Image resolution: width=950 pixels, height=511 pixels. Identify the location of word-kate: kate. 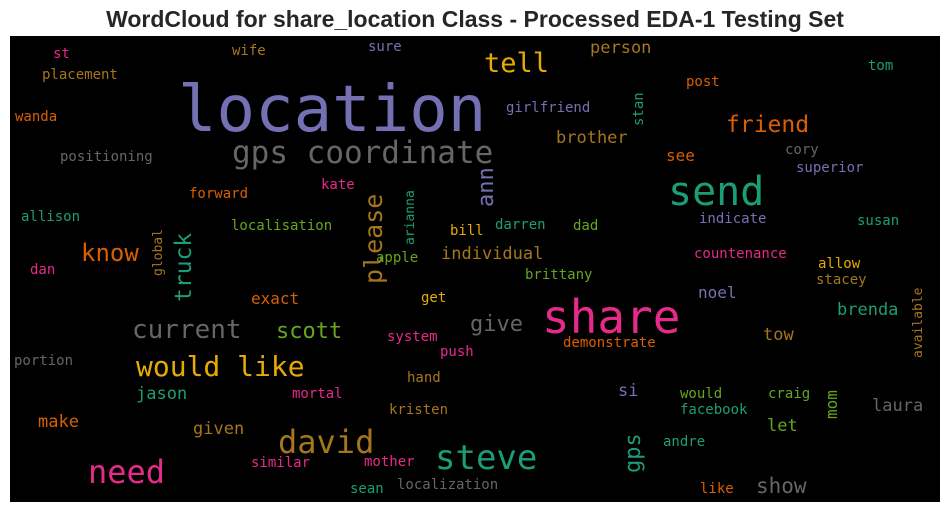
(338, 185).